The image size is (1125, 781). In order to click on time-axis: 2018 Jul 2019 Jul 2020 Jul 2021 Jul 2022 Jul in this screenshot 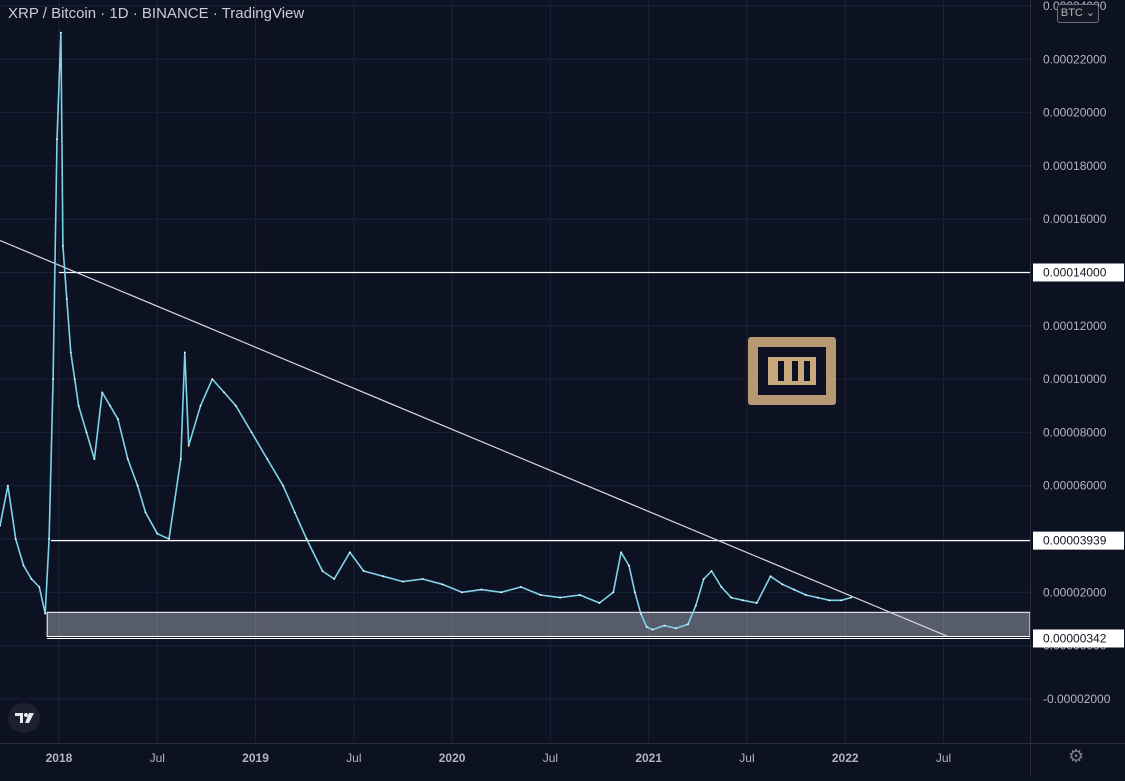, I will do `click(515, 759)`.